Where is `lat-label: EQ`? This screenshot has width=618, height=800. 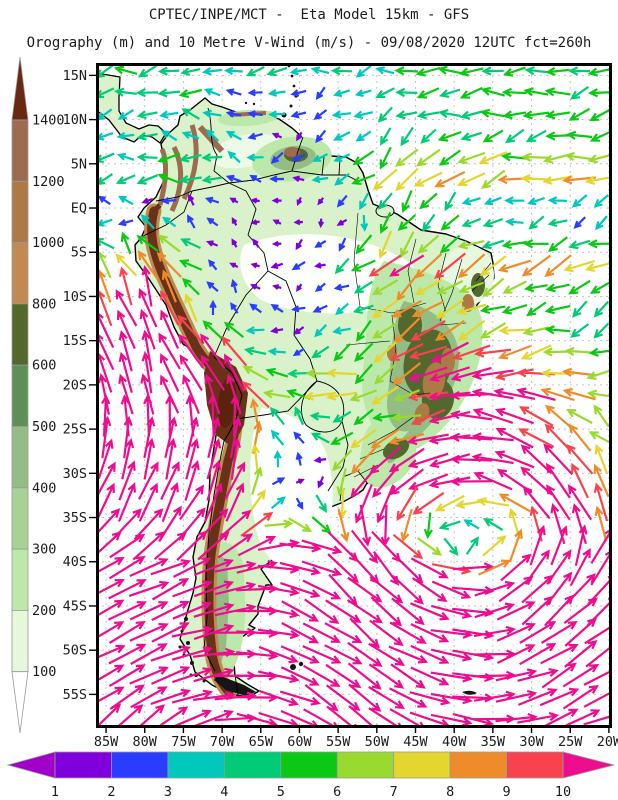
lat-label: EQ is located at coordinates (79, 209).